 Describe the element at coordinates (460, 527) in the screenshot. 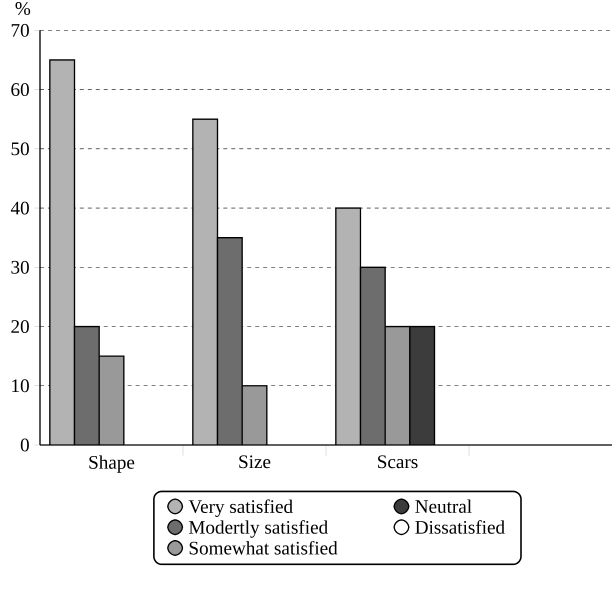

I see `legend-label: Dissatisfied` at that location.